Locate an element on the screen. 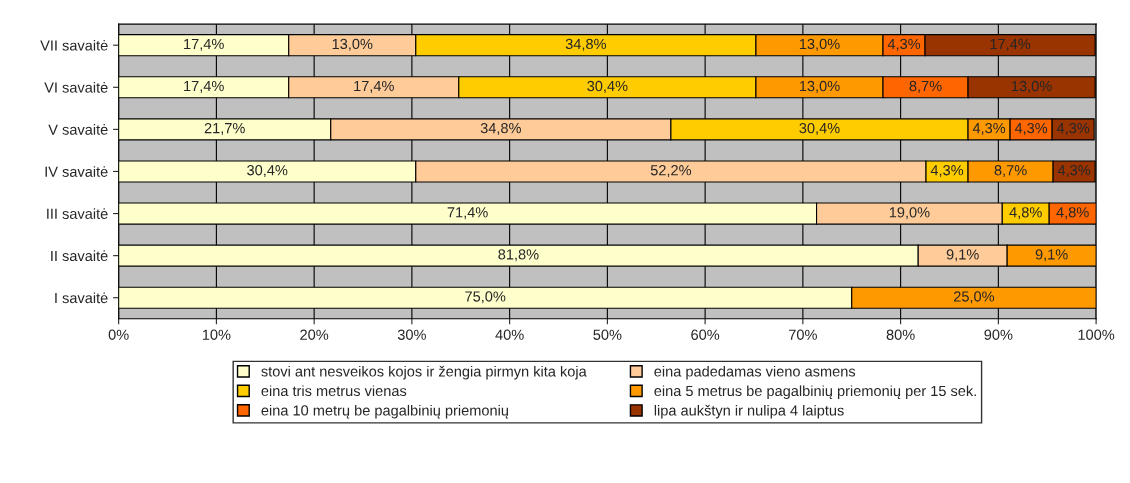 This screenshot has width=1130, height=483. x-tick-label: 30% is located at coordinates (411, 334).